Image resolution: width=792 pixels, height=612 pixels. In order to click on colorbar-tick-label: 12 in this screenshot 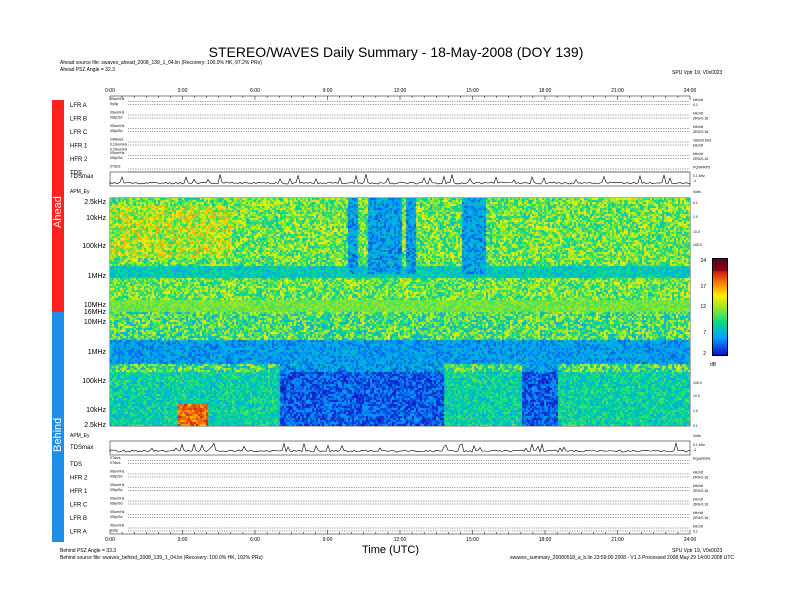, I will do `click(703, 307)`.